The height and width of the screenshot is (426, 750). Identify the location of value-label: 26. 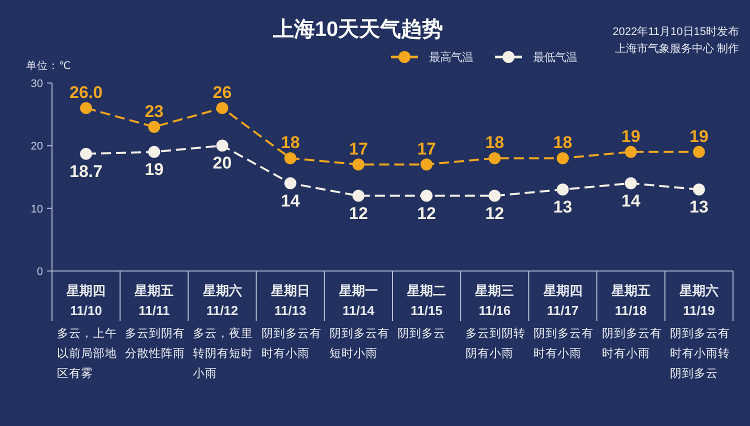
(222, 92).